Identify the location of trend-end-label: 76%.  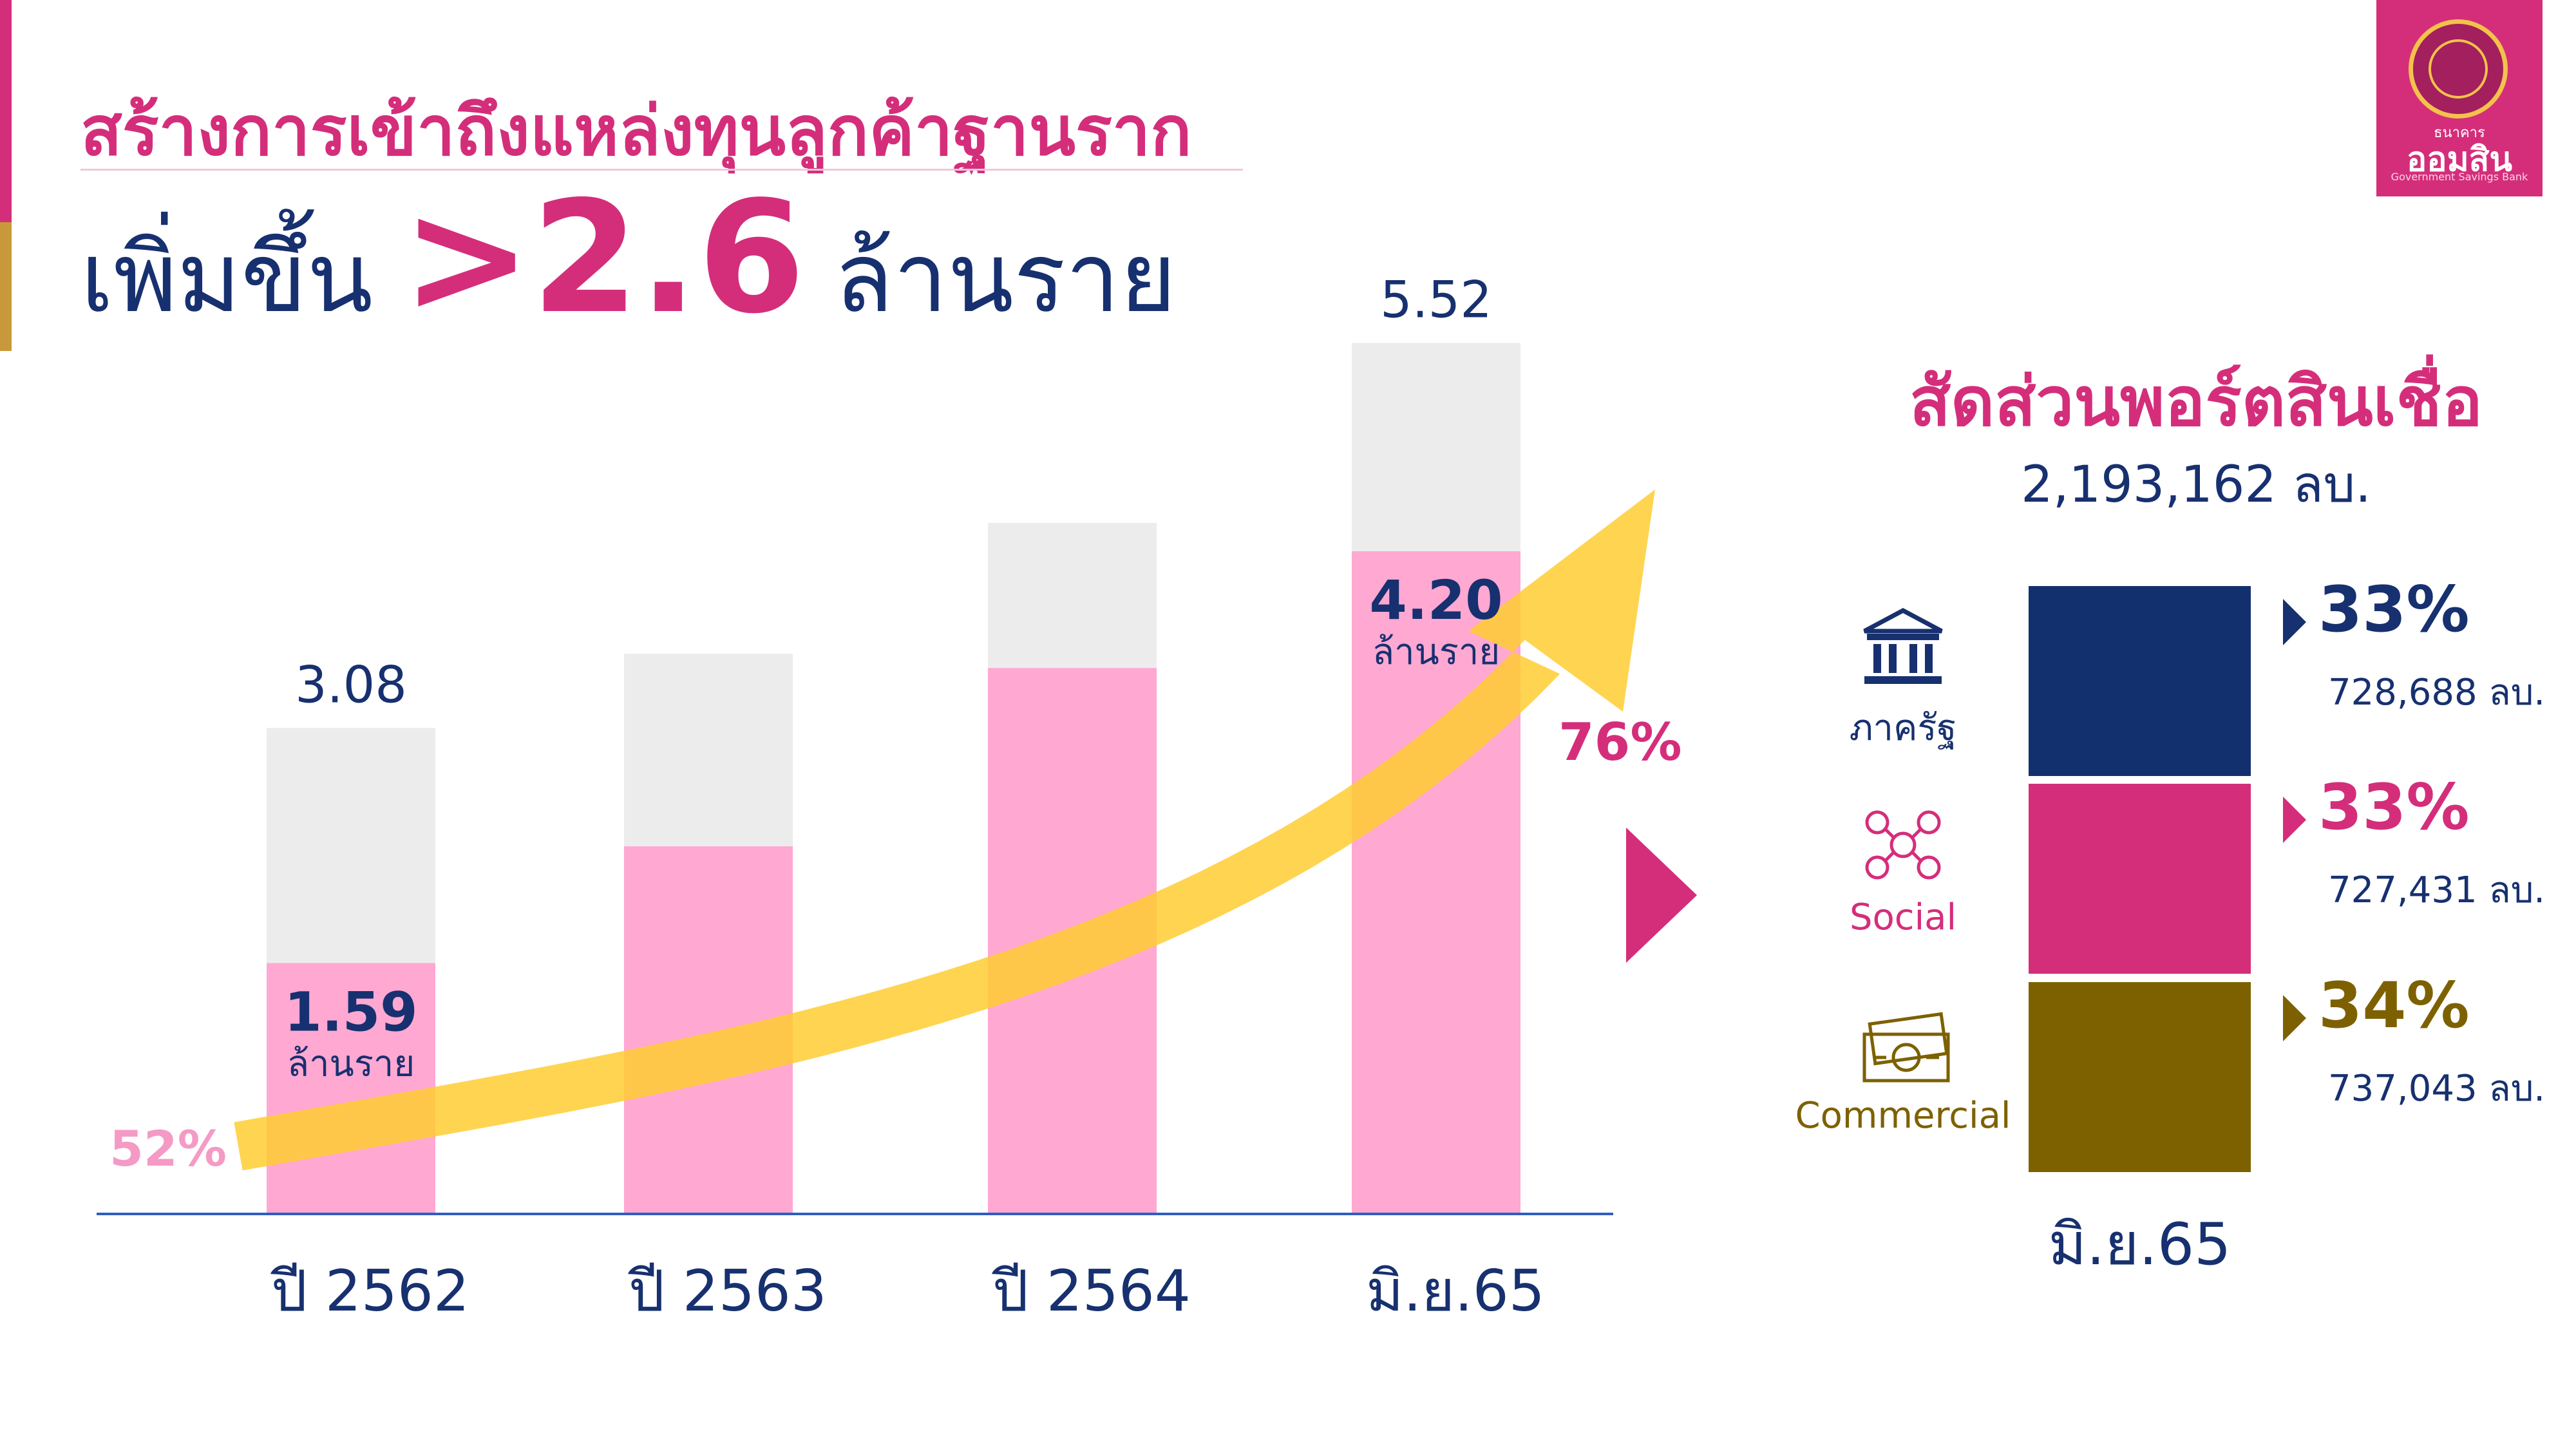
(1620, 742).